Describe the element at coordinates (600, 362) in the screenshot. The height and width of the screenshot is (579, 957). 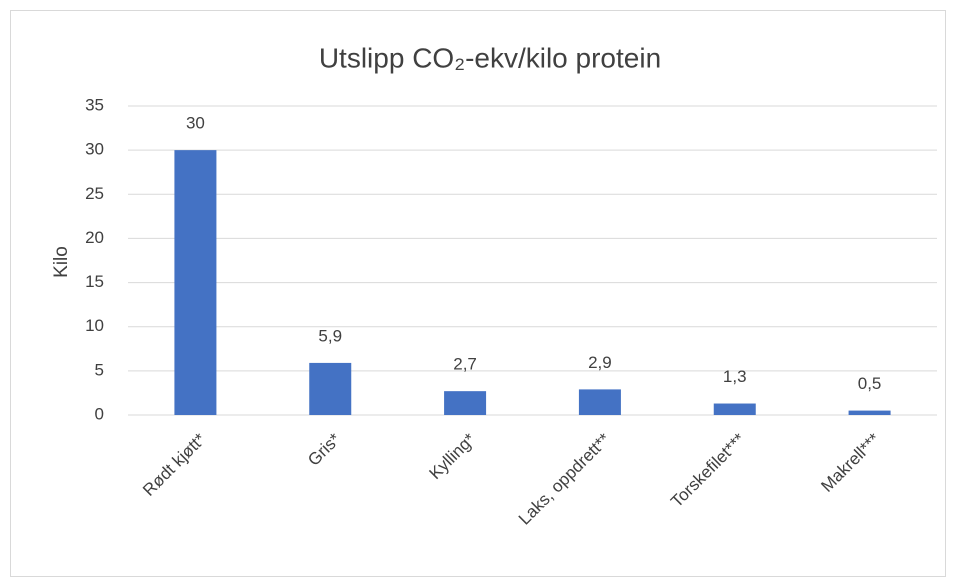
I see `data-label: 2,9` at that location.